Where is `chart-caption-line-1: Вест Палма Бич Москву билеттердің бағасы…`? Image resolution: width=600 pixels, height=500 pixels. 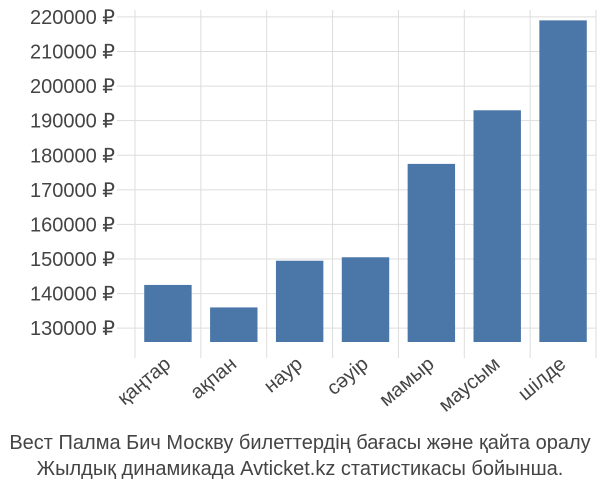
chart-caption-line-1: Вест Палма Бич Москву билеттердің бағасы… is located at coordinates (300, 443).